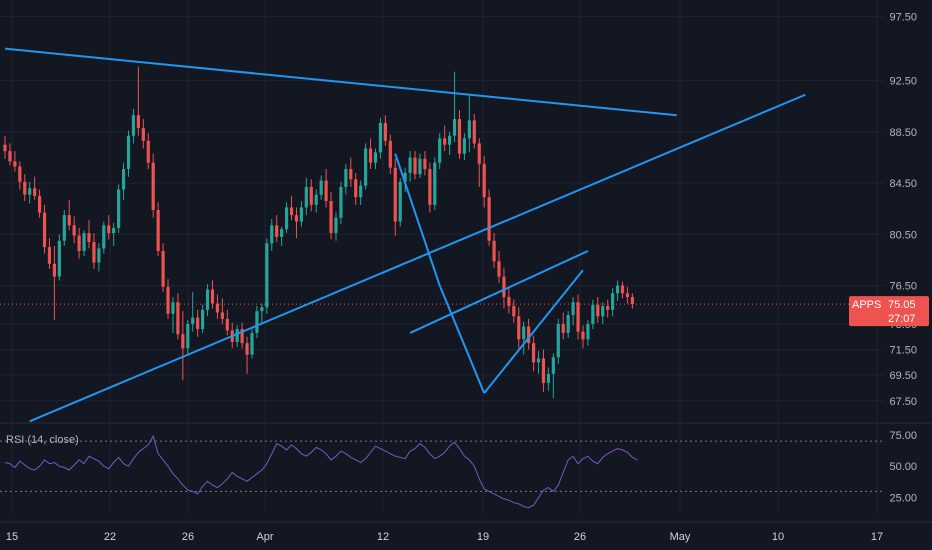 Image resolution: width=932 pixels, height=550 pixels. Describe the element at coordinates (264, 537) in the screenshot. I see `time-tick-label: Apr` at that location.